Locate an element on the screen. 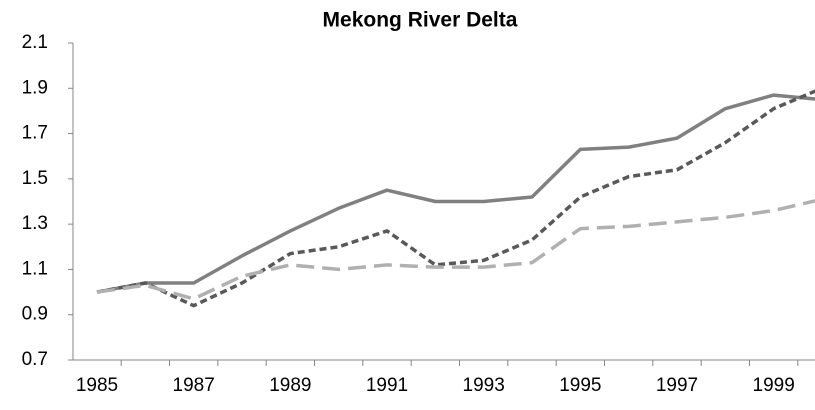 The height and width of the screenshot is (410, 815). y-tick-label: 1.7 is located at coordinates (35, 133).